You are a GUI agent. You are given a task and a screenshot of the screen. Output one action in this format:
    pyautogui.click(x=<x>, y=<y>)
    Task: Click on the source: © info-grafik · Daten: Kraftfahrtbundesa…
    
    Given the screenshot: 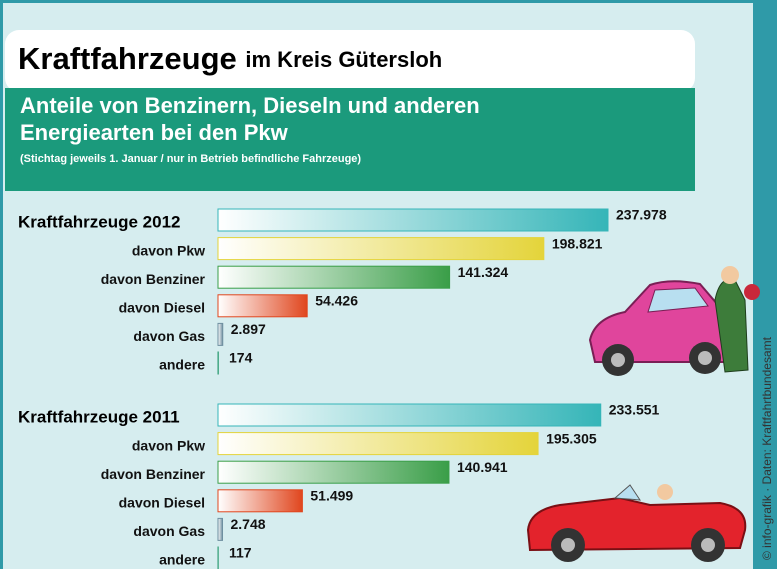 What is the action you would take?
    pyautogui.click(x=767, y=448)
    